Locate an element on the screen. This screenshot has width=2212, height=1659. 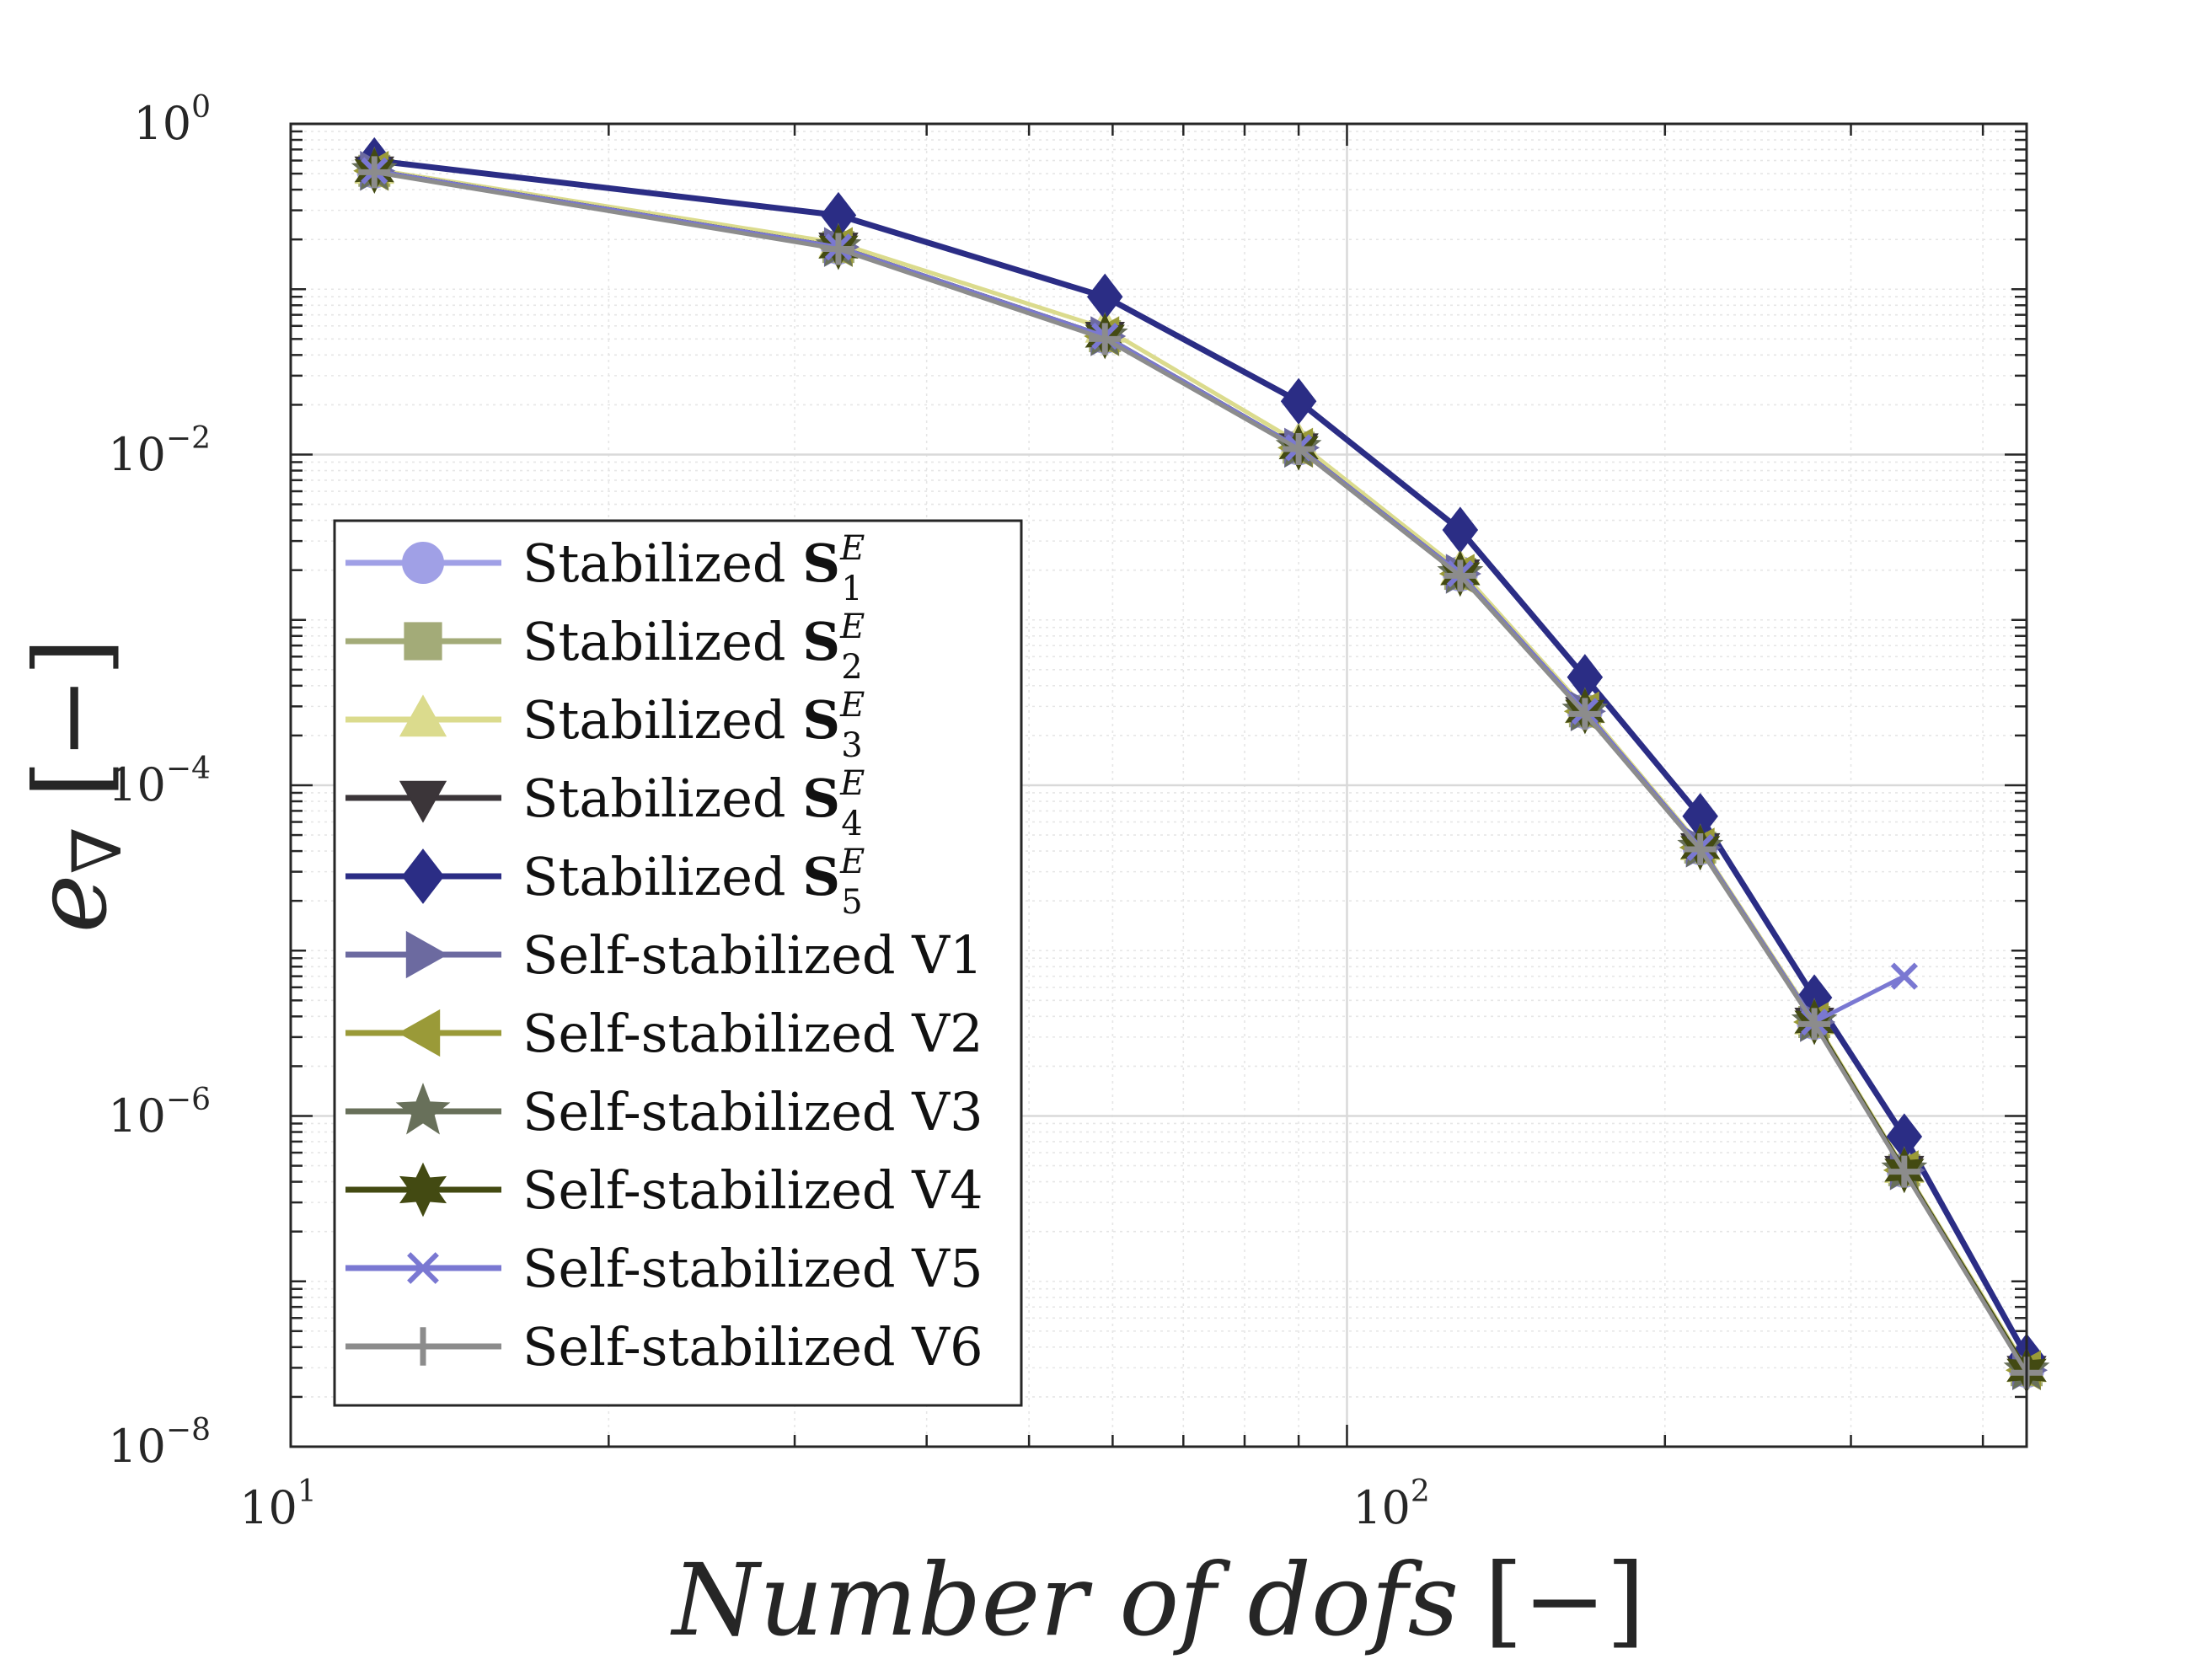
legend-label: Self-stabilized V1 is located at coordinates (753, 955).